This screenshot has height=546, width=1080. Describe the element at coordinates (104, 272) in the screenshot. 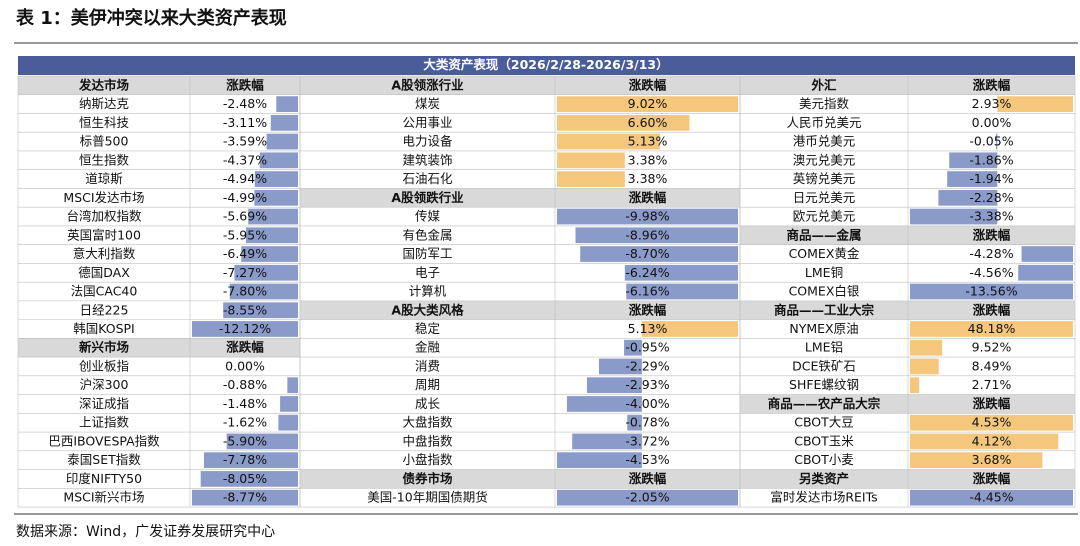

I see `asset-name: 德国DAX` at that location.